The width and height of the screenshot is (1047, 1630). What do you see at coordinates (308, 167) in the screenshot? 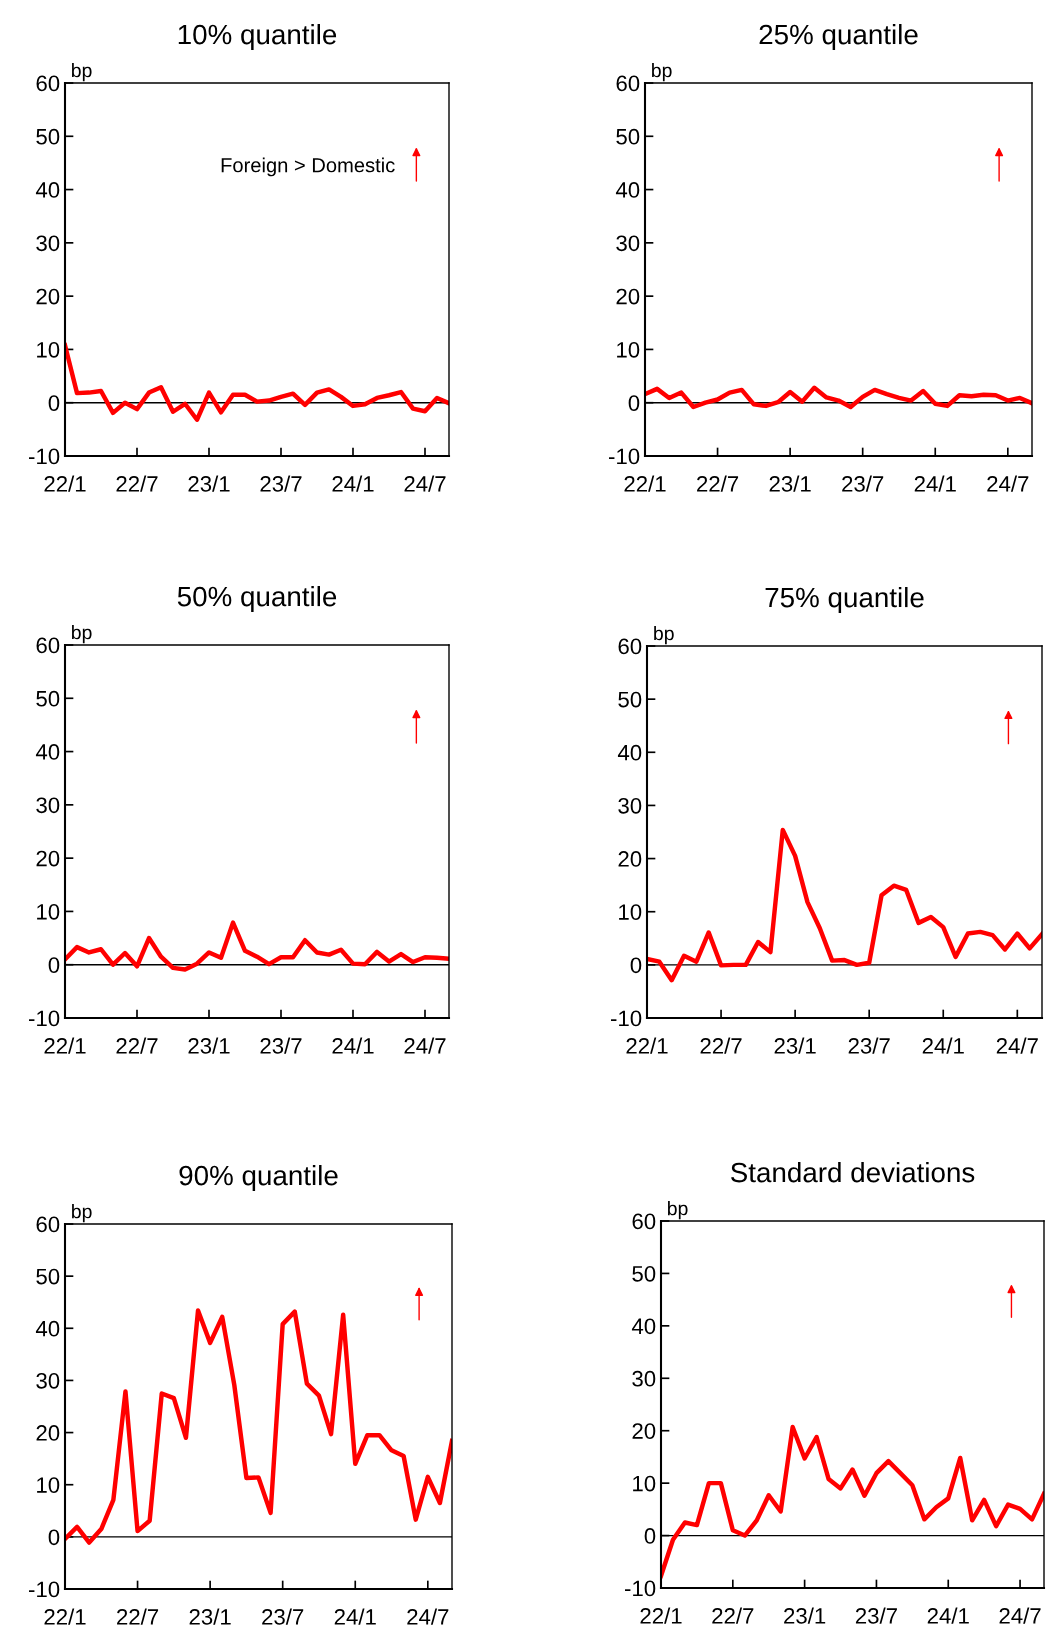
I see `annotation: Foreign > Domestic` at bounding box center [308, 167].